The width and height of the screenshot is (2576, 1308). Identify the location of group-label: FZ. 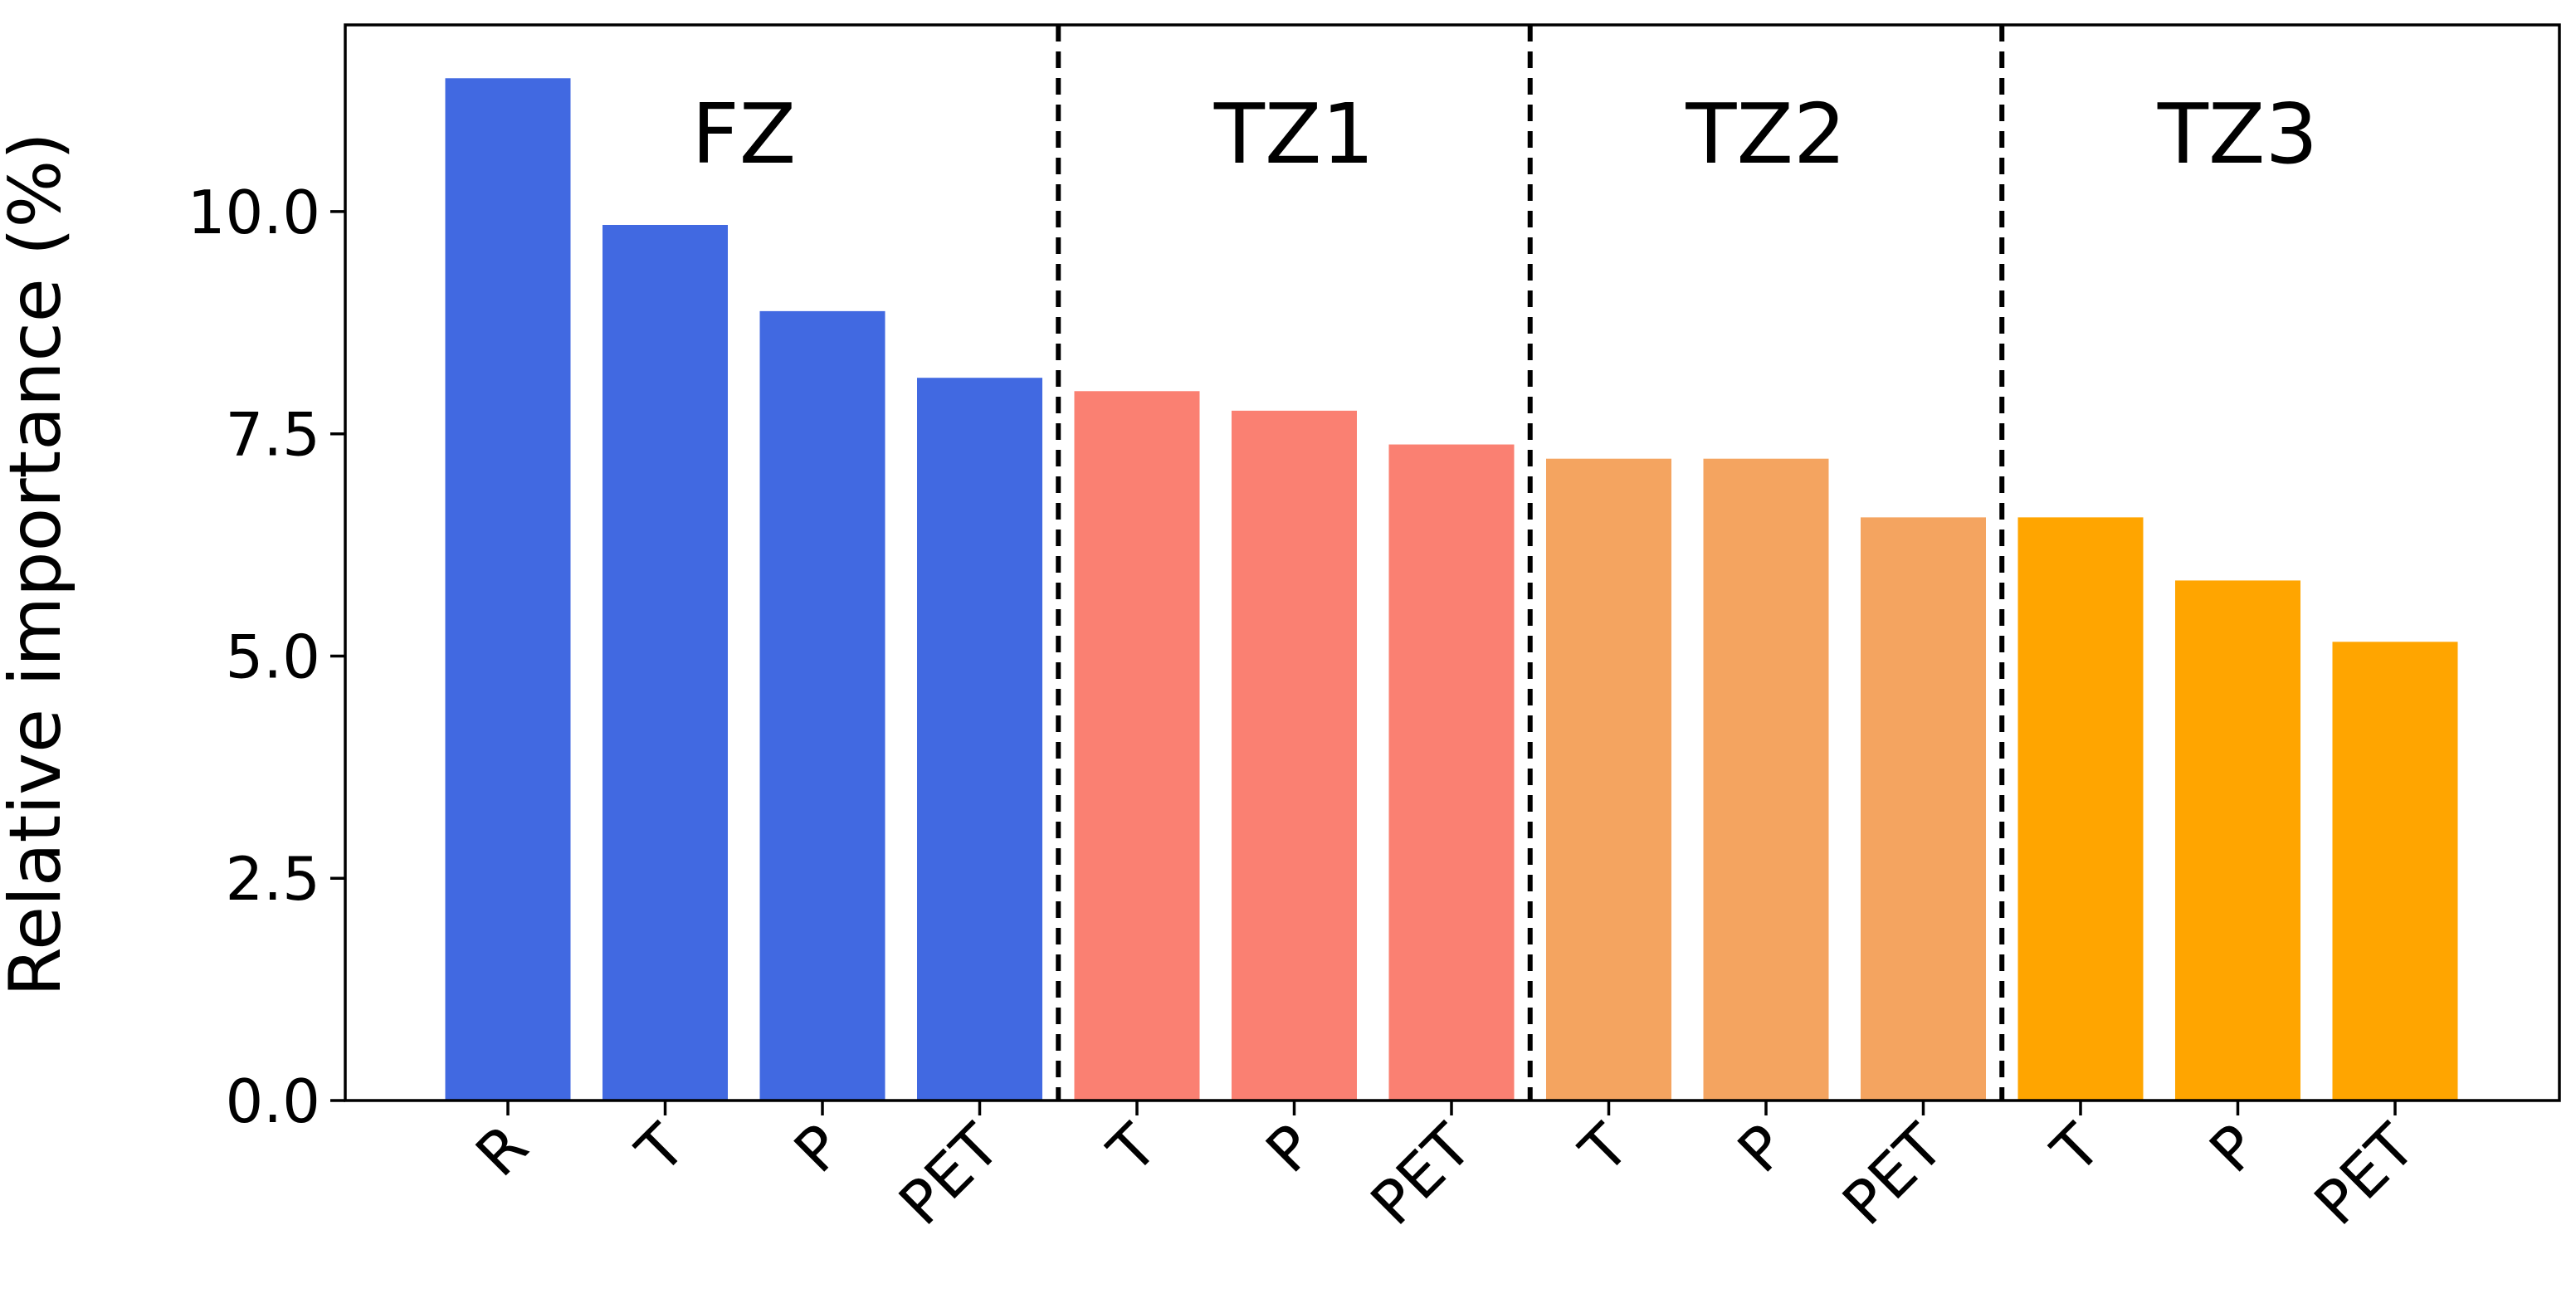
(743, 134).